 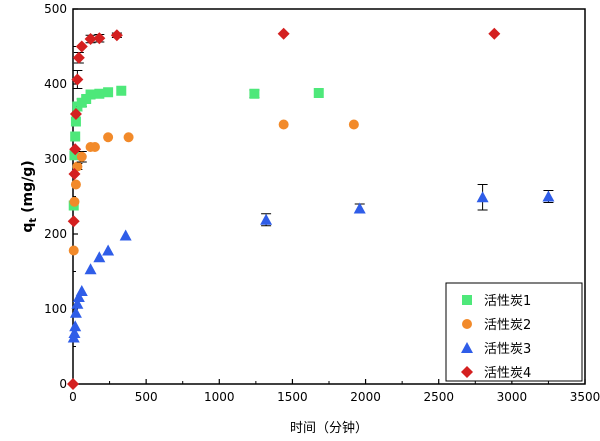 What do you see at coordinates (512, 397) in the screenshot?
I see `x-tick-label: 3000` at bounding box center [512, 397].